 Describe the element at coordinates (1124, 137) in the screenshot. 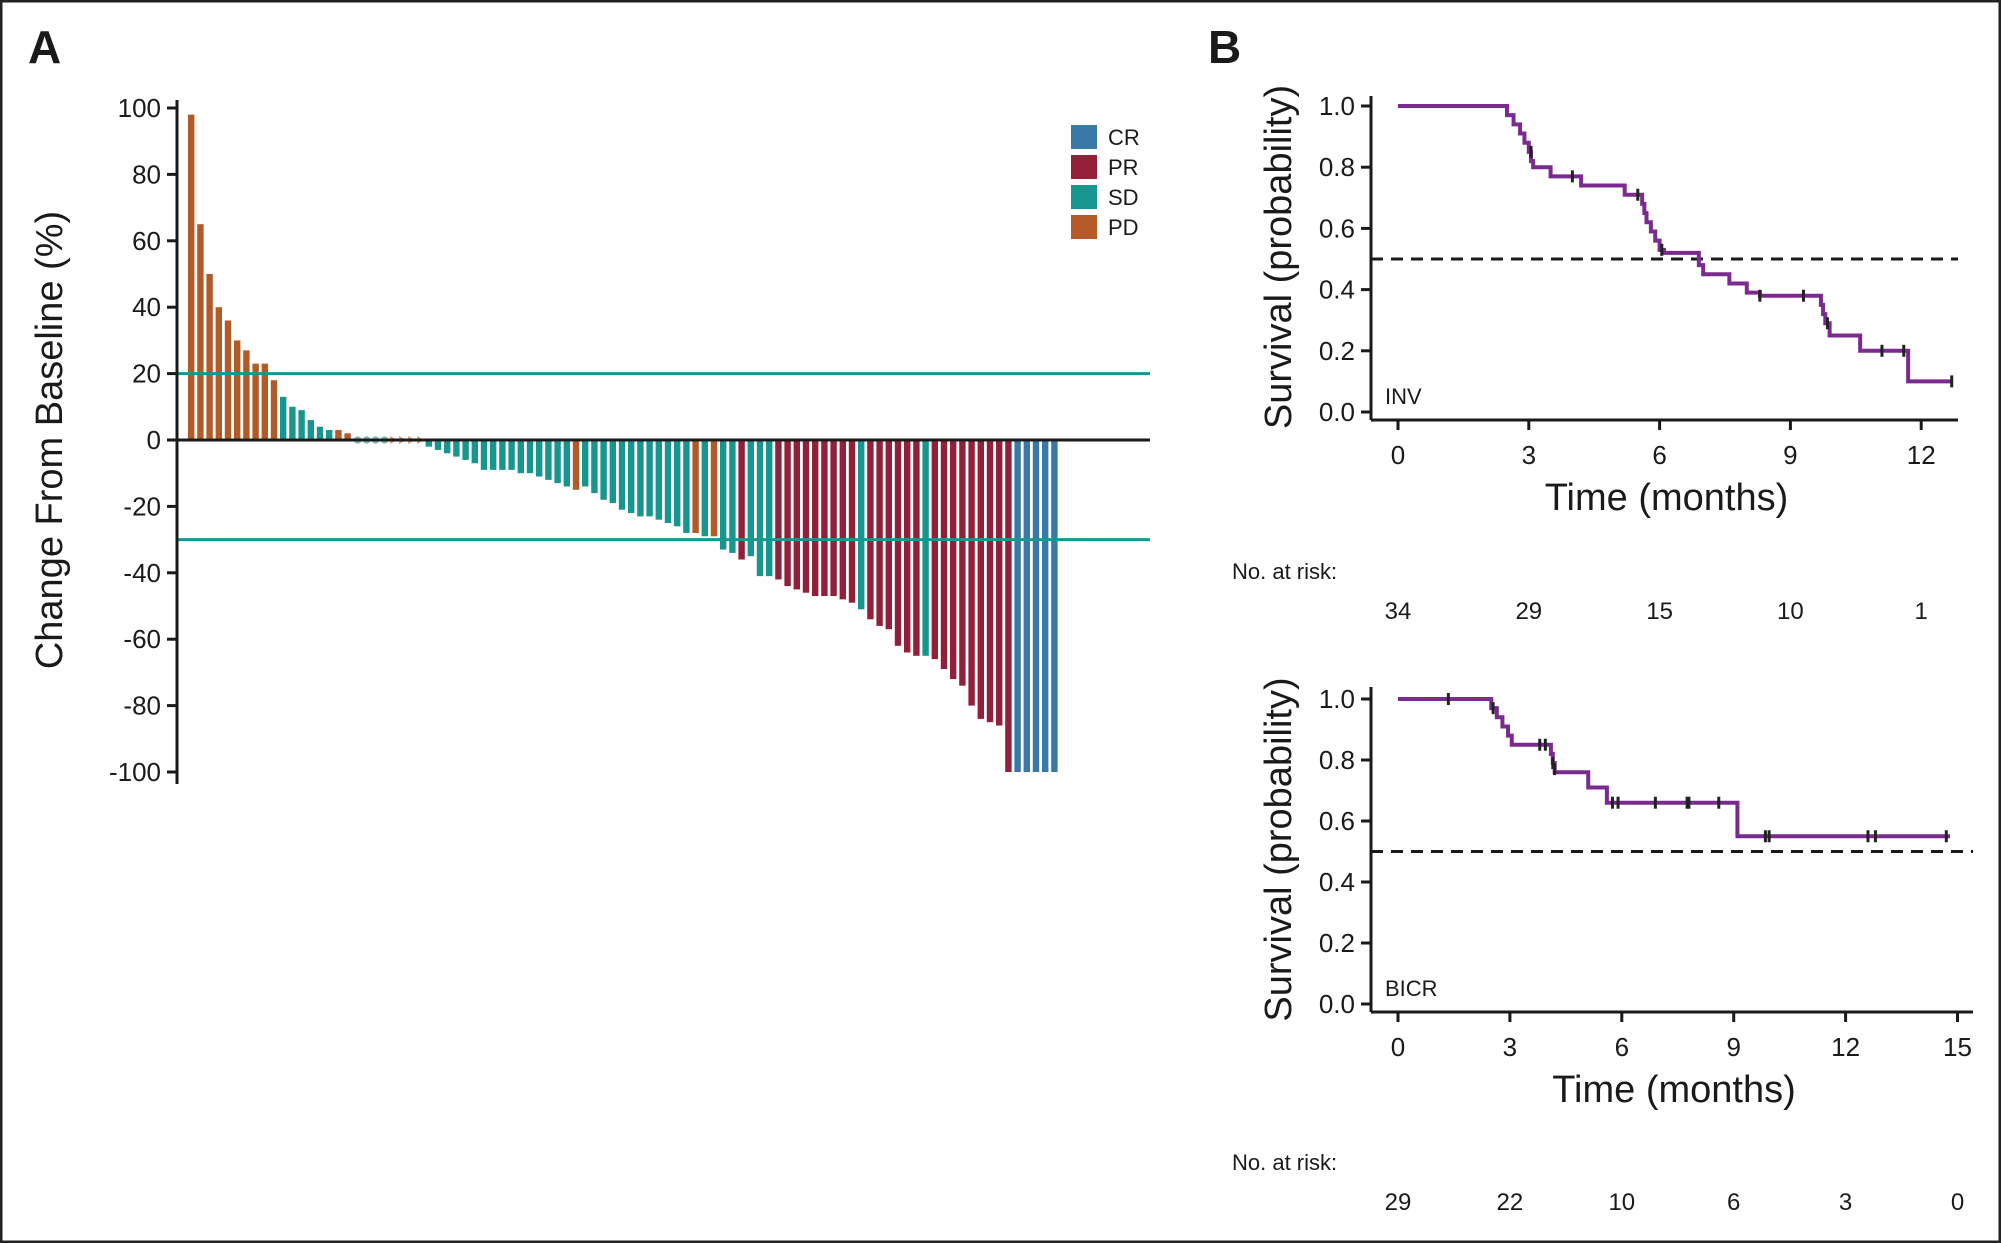

I see `legend-label-cr: CR` at that location.